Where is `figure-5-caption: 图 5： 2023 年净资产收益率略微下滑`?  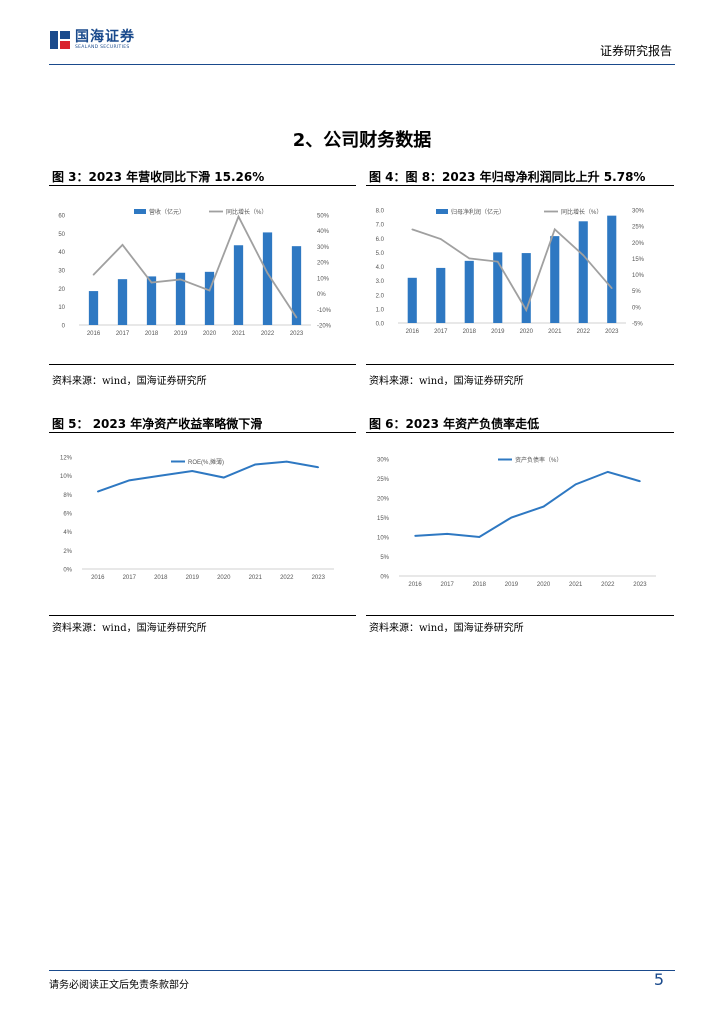 figure-5-caption: 图 5： 2023 年净资产收益率略微下滑 is located at coordinates (157, 424).